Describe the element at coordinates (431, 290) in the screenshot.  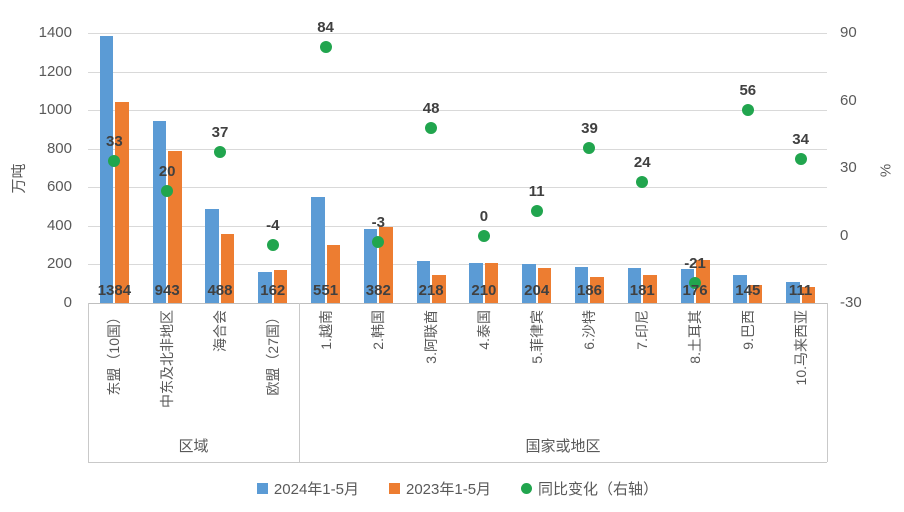
I see `bar-value-label: 218` at that location.